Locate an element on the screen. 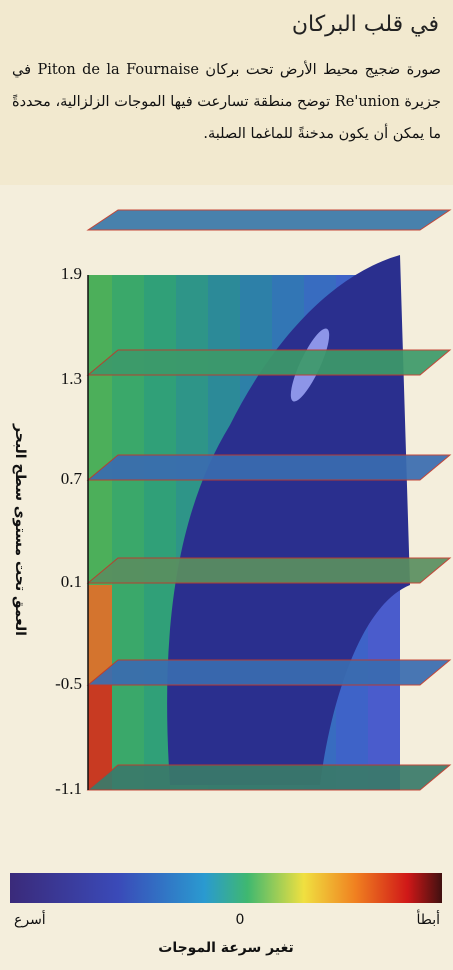  depth-tick: 1.3 is located at coordinates (71, 378).